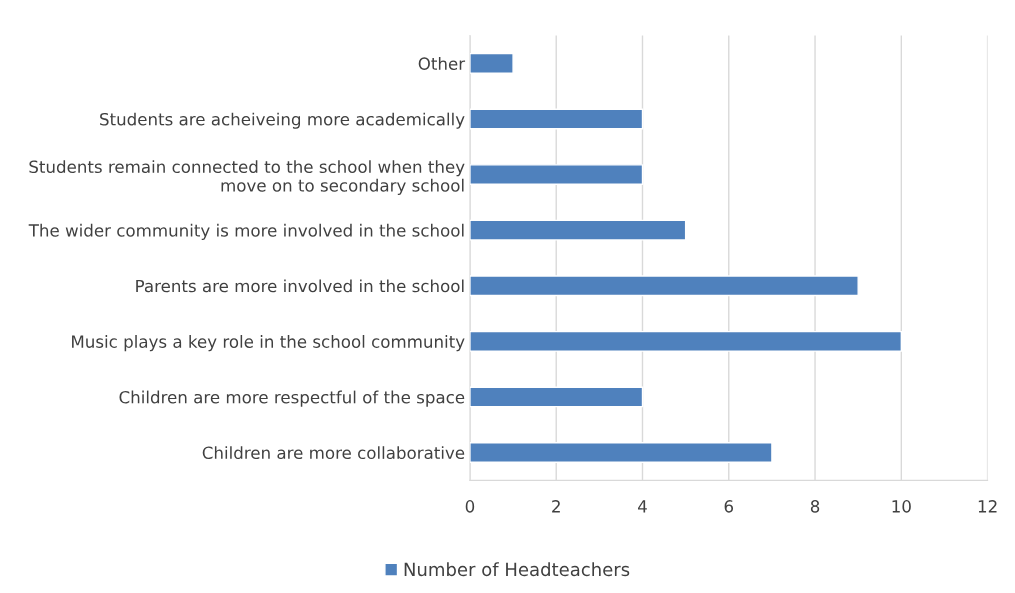 The height and width of the screenshot is (593, 1015). I want to click on x-tick-label: 10, so click(901, 506).